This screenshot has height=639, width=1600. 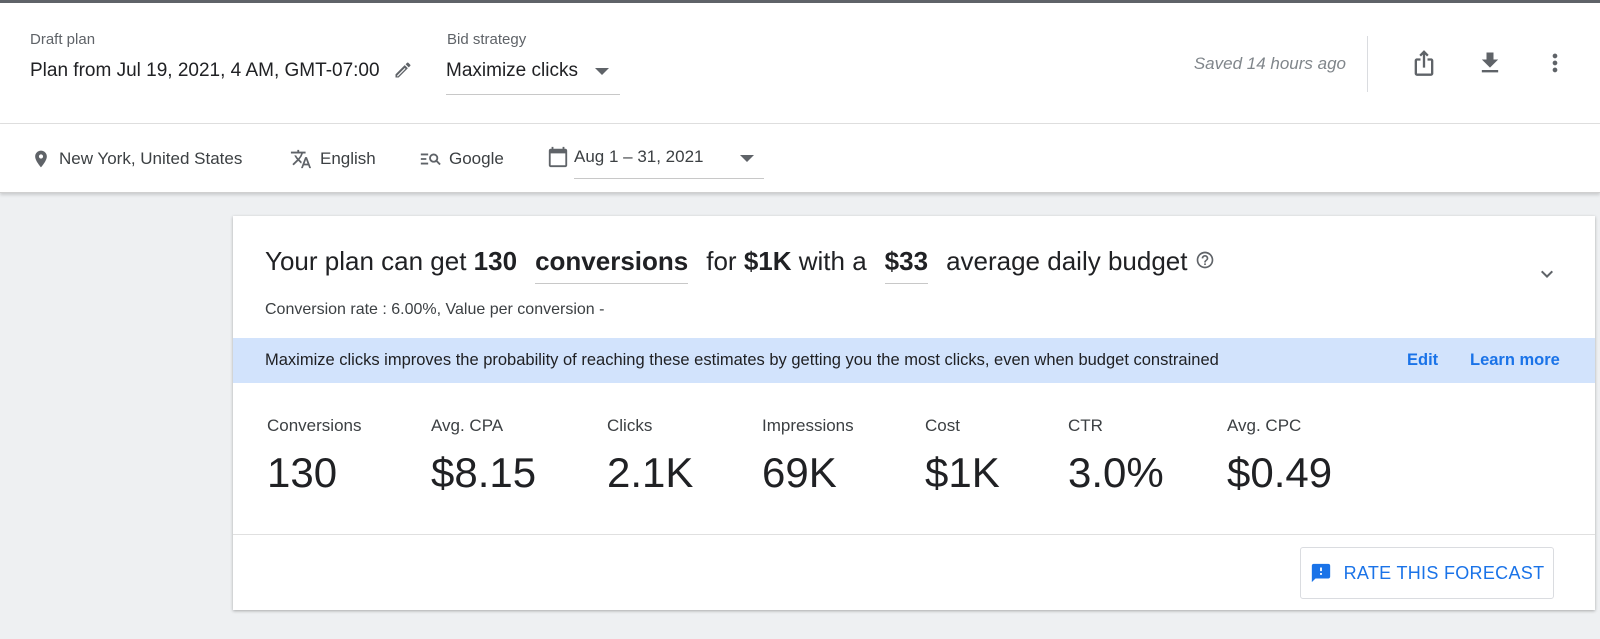 I want to click on metric-label-avg-cpc: Avg. CPC, so click(x=1264, y=425).